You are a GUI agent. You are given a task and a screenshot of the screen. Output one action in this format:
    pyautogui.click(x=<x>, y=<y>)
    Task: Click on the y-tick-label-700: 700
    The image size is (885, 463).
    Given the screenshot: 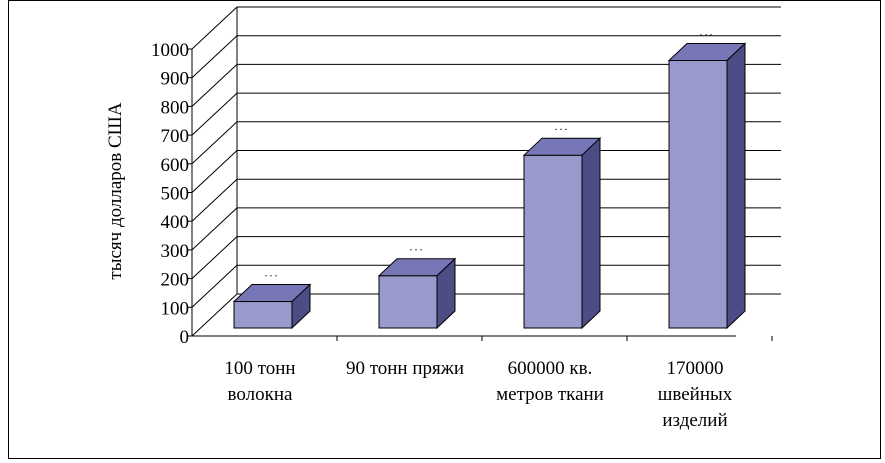 What is the action you would take?
    pyautogui.click(x=175, y=136)
    